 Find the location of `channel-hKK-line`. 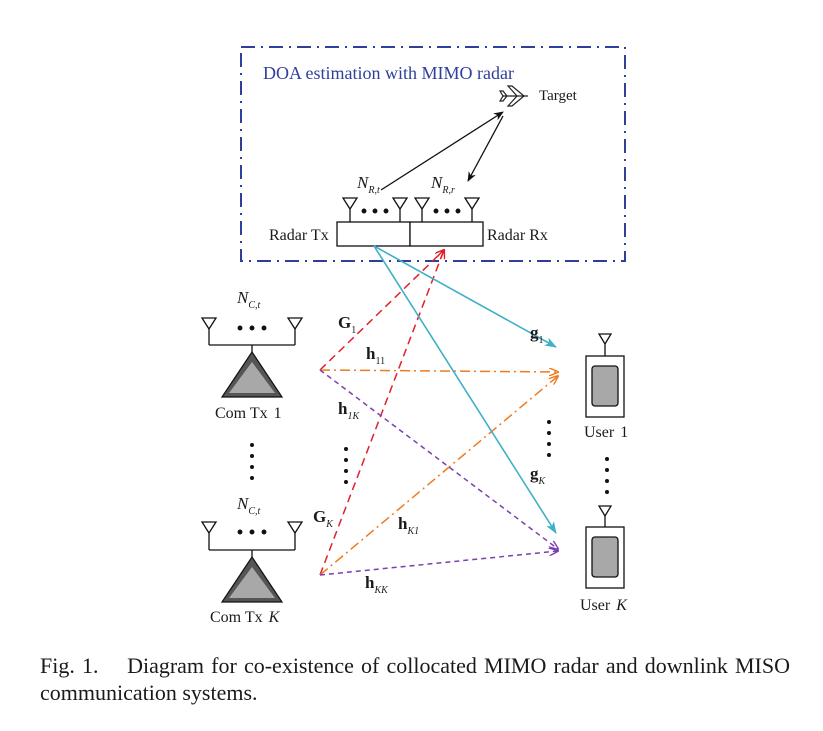

channel-hKK-line is located at coordinates (438, 563).